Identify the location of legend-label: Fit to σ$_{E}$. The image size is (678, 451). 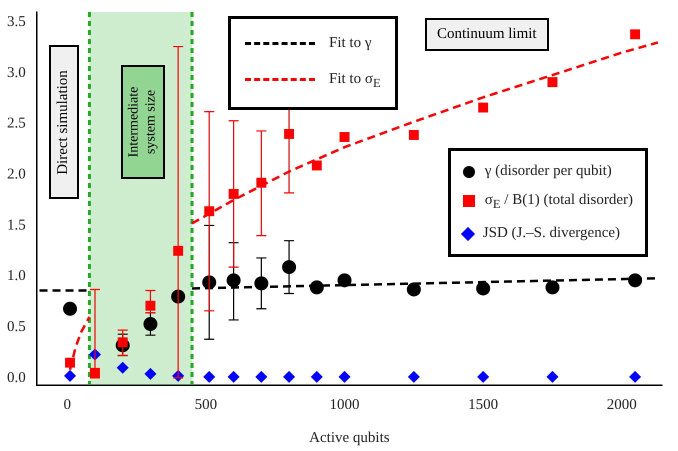
(355, 80).